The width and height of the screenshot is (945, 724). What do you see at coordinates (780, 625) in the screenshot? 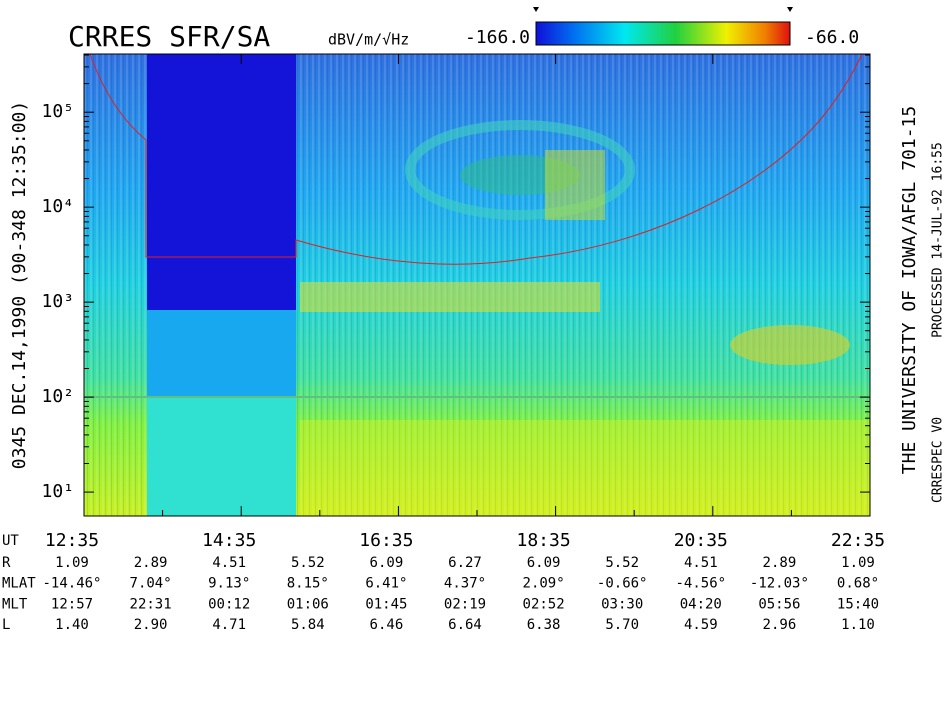
I see `ephemeris-value: 2.96` at bounding box center [780, 625].